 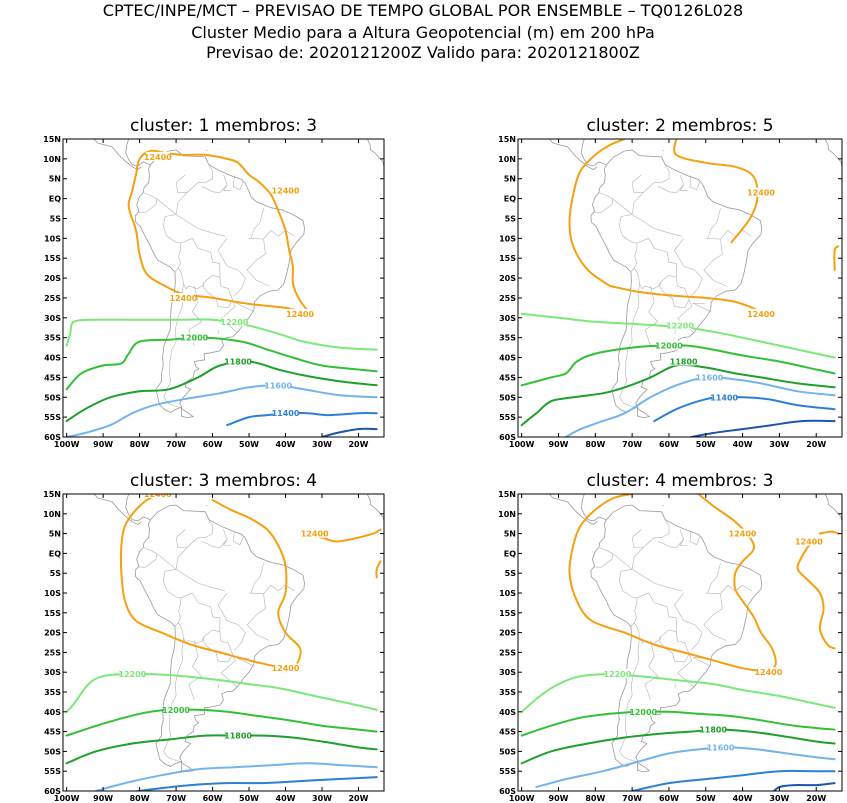 I want to click on lat-label: 15N, so click(x=52, y=494).